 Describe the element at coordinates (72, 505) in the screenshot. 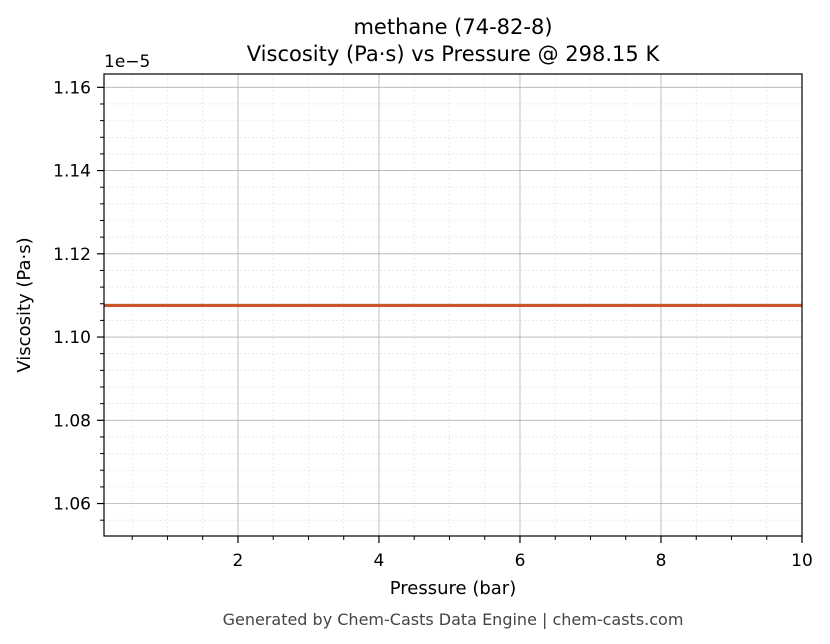

I see `y-tick-label: 1.06` at that location.